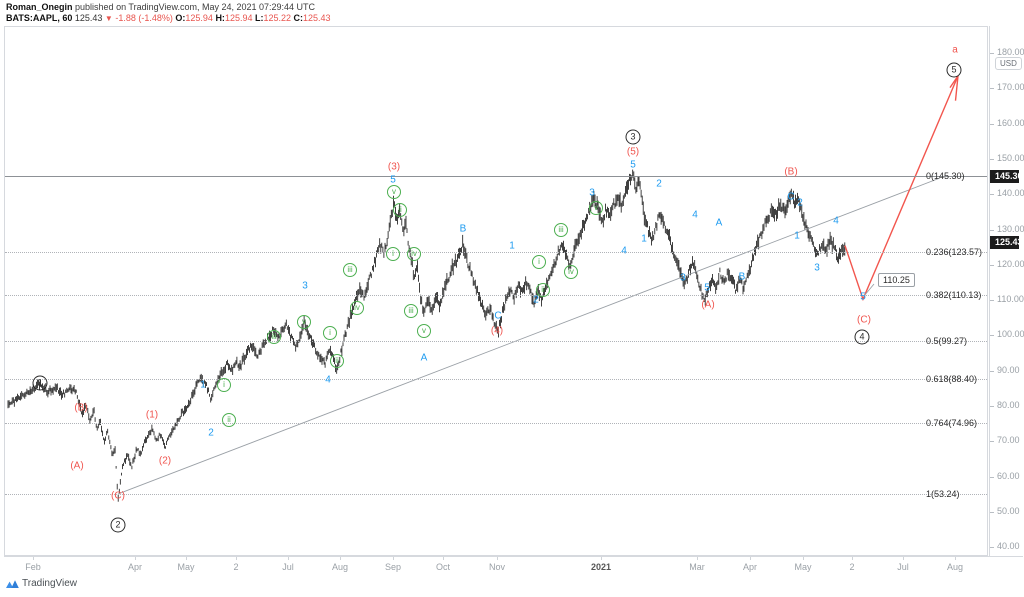 Image resolution: width=1024 pixels, height=597 pixels. Describe the element at coordinates (1008, 440) in the screenshot. I see `price-tick-label: 70.00` at that location.